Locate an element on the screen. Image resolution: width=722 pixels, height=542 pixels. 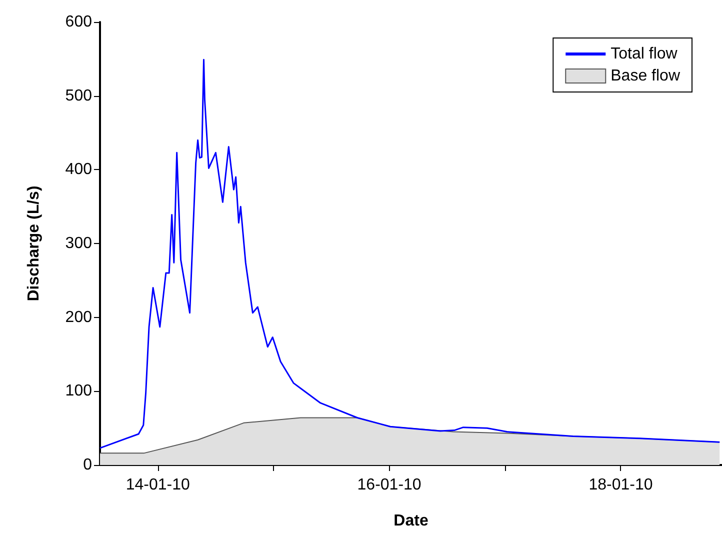
y-tick-label: 100 is located at coordinates (78, 391).